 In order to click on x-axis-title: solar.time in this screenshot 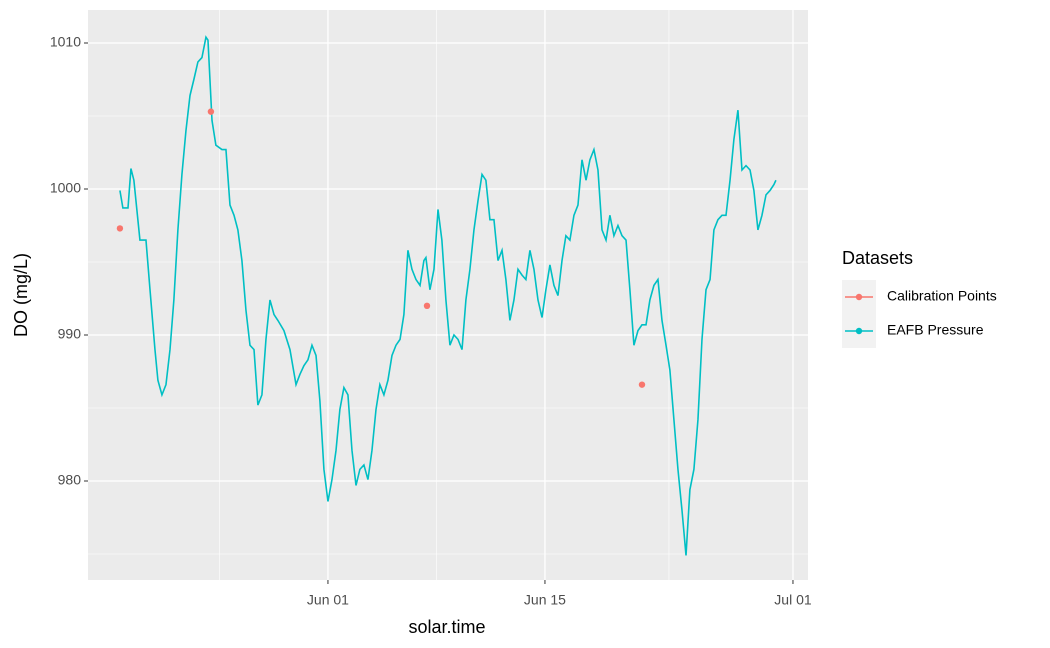, I will do `click(446, 627)`.